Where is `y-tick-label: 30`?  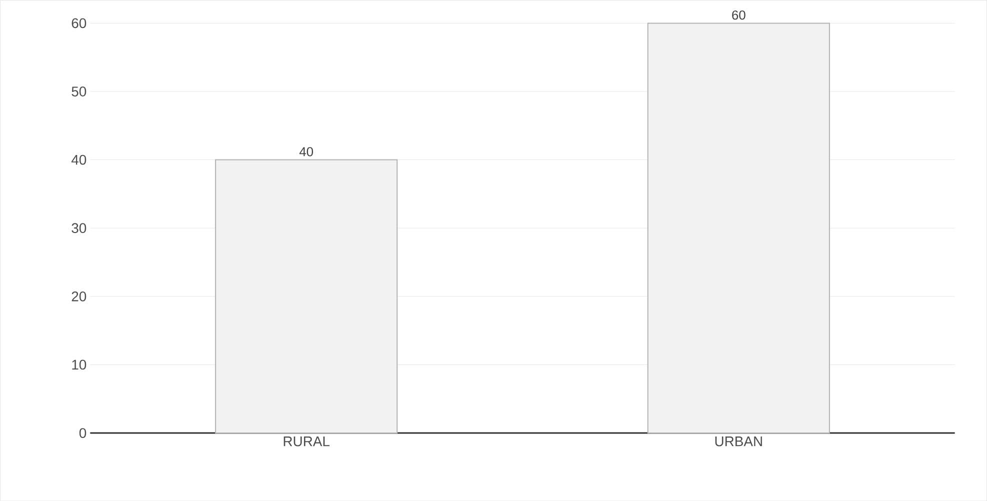 y-tick-label: 30 is located at coordinates (79, 228).